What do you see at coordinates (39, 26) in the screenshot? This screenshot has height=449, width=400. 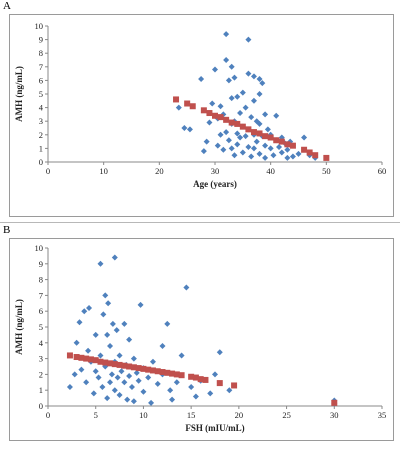 I see `y-tick-label: 10` at bounding box center [39, 26].